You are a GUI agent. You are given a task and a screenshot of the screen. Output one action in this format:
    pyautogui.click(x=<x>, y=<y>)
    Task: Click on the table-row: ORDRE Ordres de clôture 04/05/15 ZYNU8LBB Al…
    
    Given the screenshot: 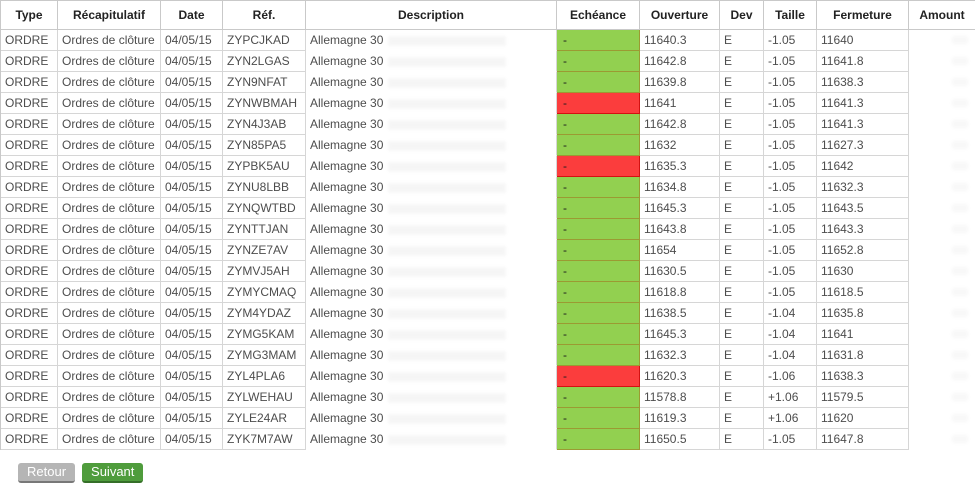 What is the action you would take?
    pyautogui.click(x=488, y=187)
    